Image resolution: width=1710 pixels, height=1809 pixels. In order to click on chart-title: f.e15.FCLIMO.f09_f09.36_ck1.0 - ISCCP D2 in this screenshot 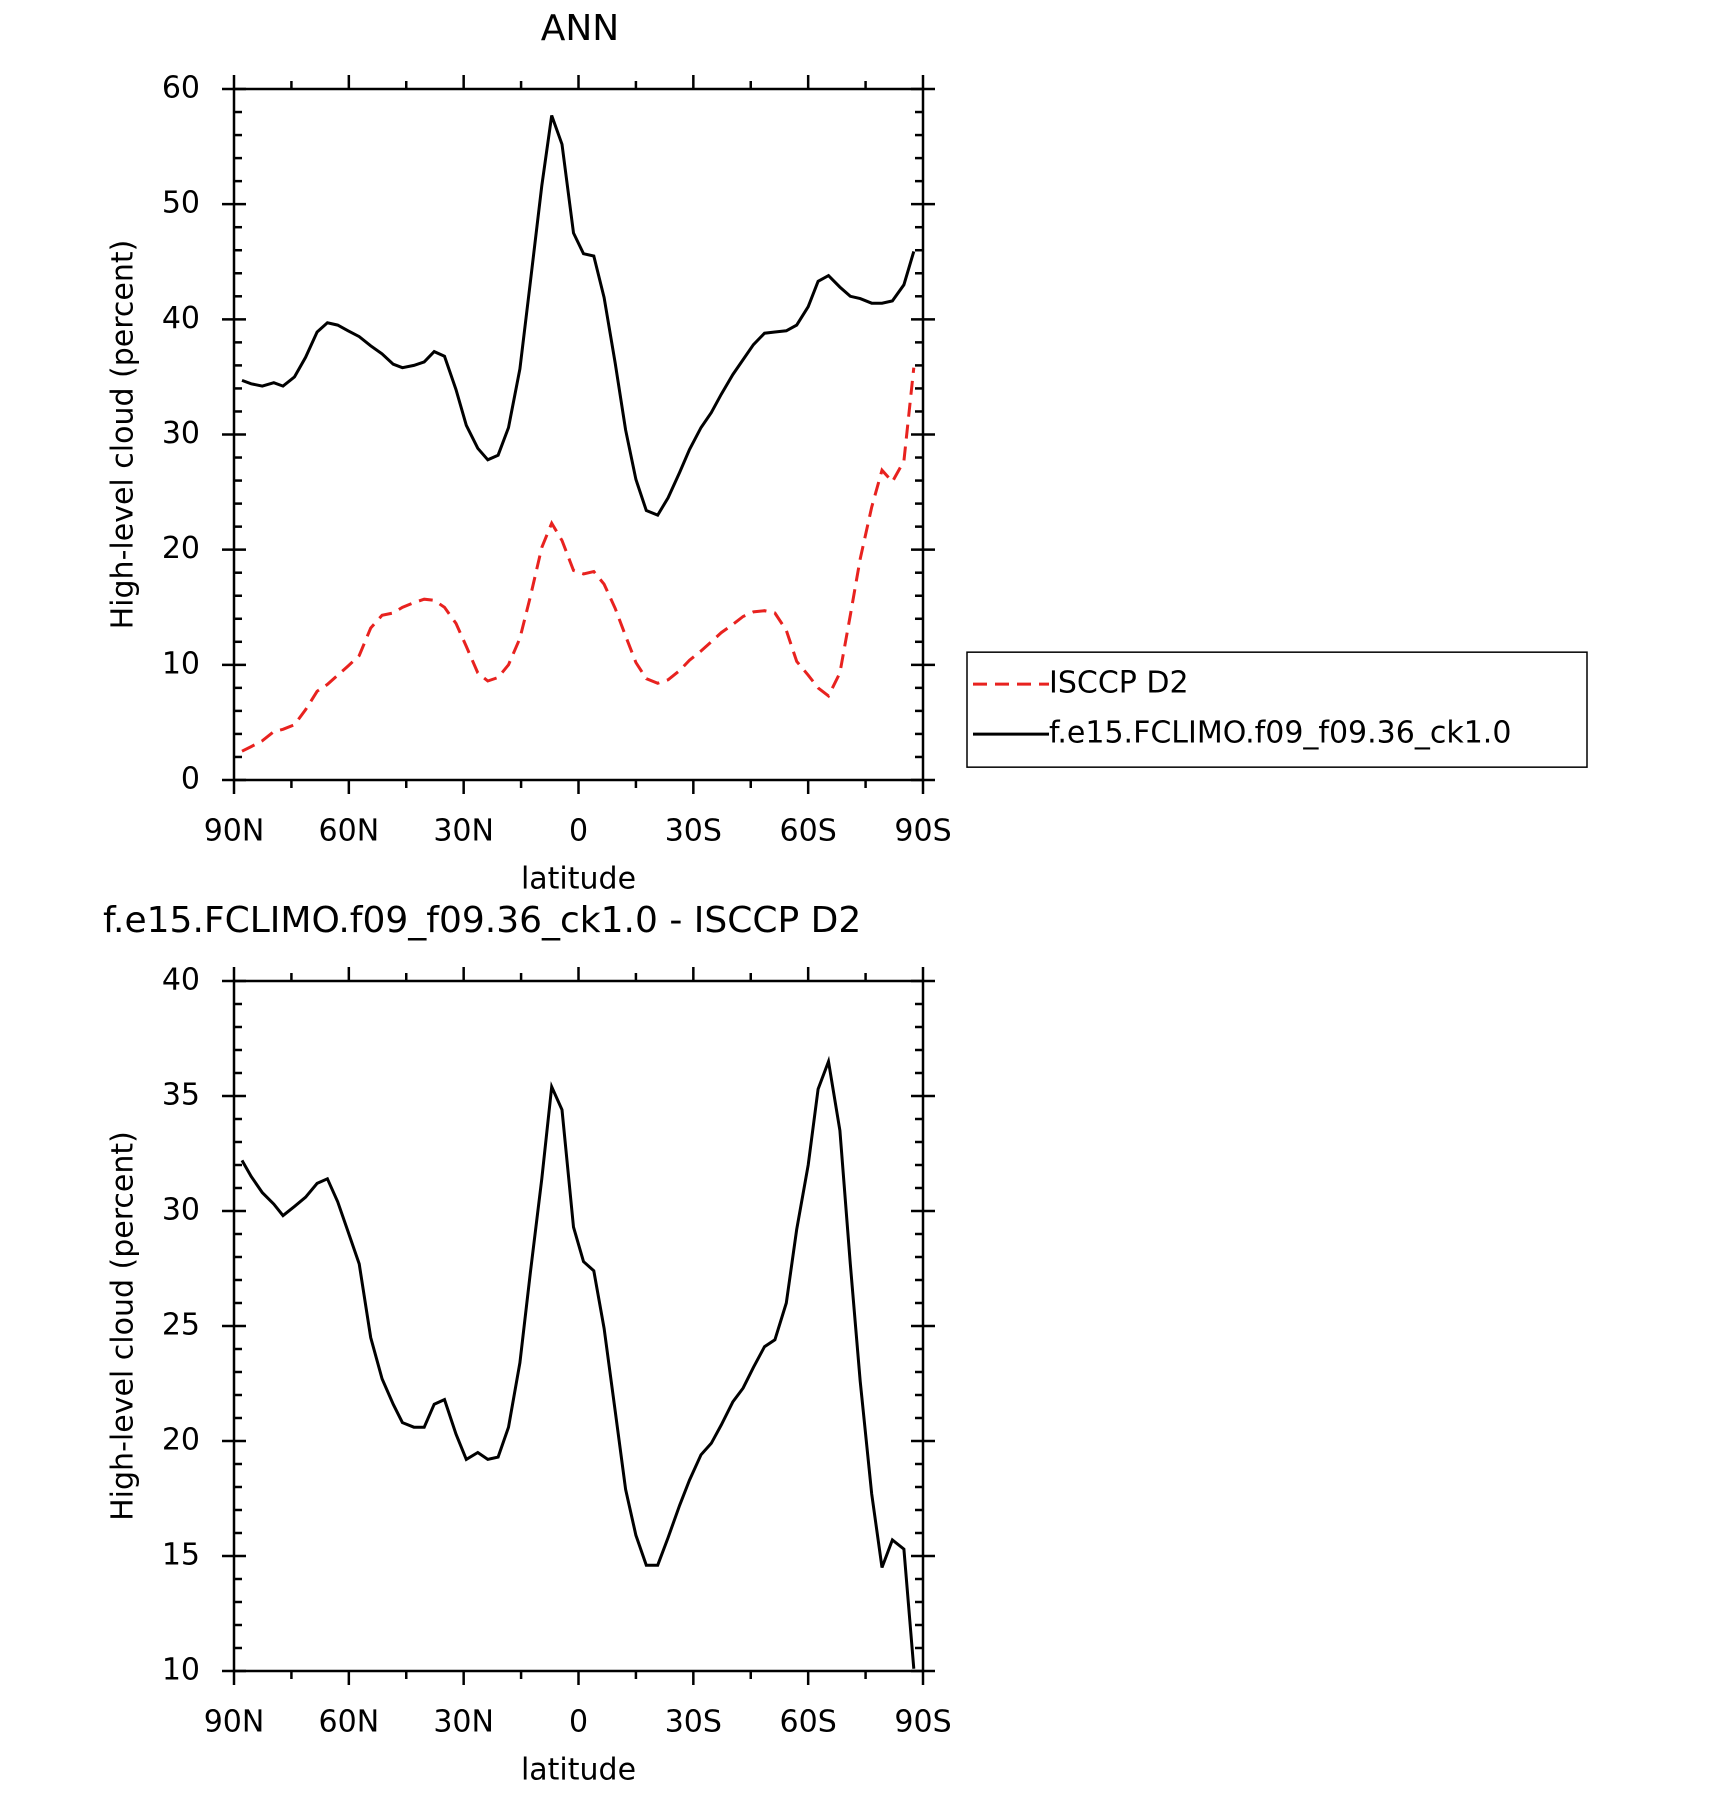, I will do `click(482, 920)`.